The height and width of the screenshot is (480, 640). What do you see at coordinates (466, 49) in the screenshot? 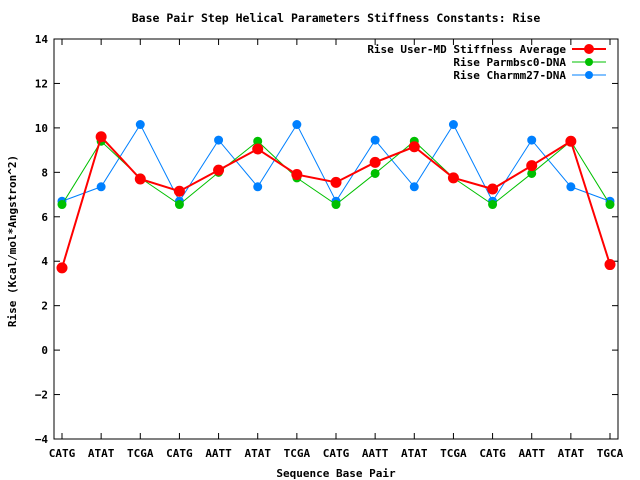
I see `legend-label-0: Rise User-MD Stiffness Average` at bounding box center [466, 49].